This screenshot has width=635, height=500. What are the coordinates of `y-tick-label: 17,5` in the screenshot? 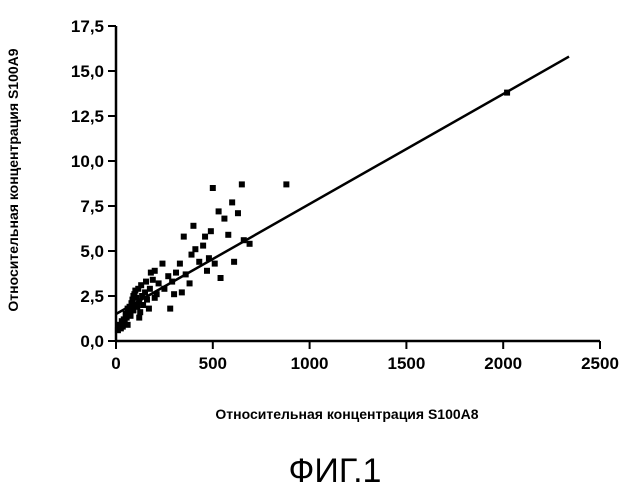 It's located at (87, 26).